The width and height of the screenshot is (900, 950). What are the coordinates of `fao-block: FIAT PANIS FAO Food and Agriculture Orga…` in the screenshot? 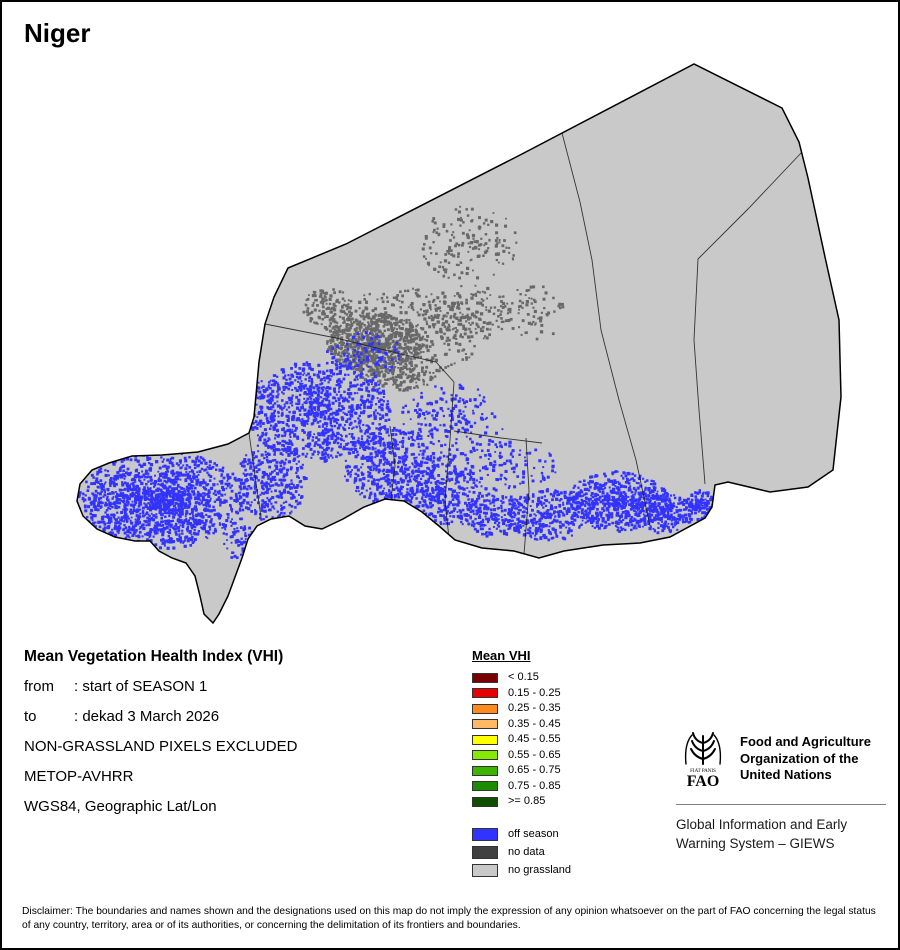 It's located at (781, 791).